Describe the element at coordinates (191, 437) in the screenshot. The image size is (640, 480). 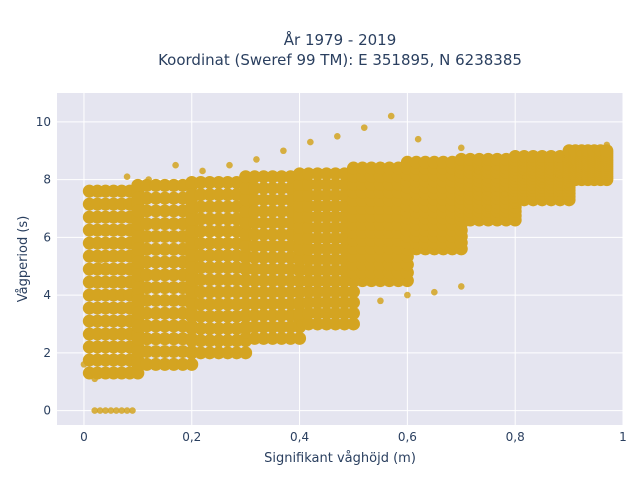
I see `x-tick-label: 0,2` at that location.